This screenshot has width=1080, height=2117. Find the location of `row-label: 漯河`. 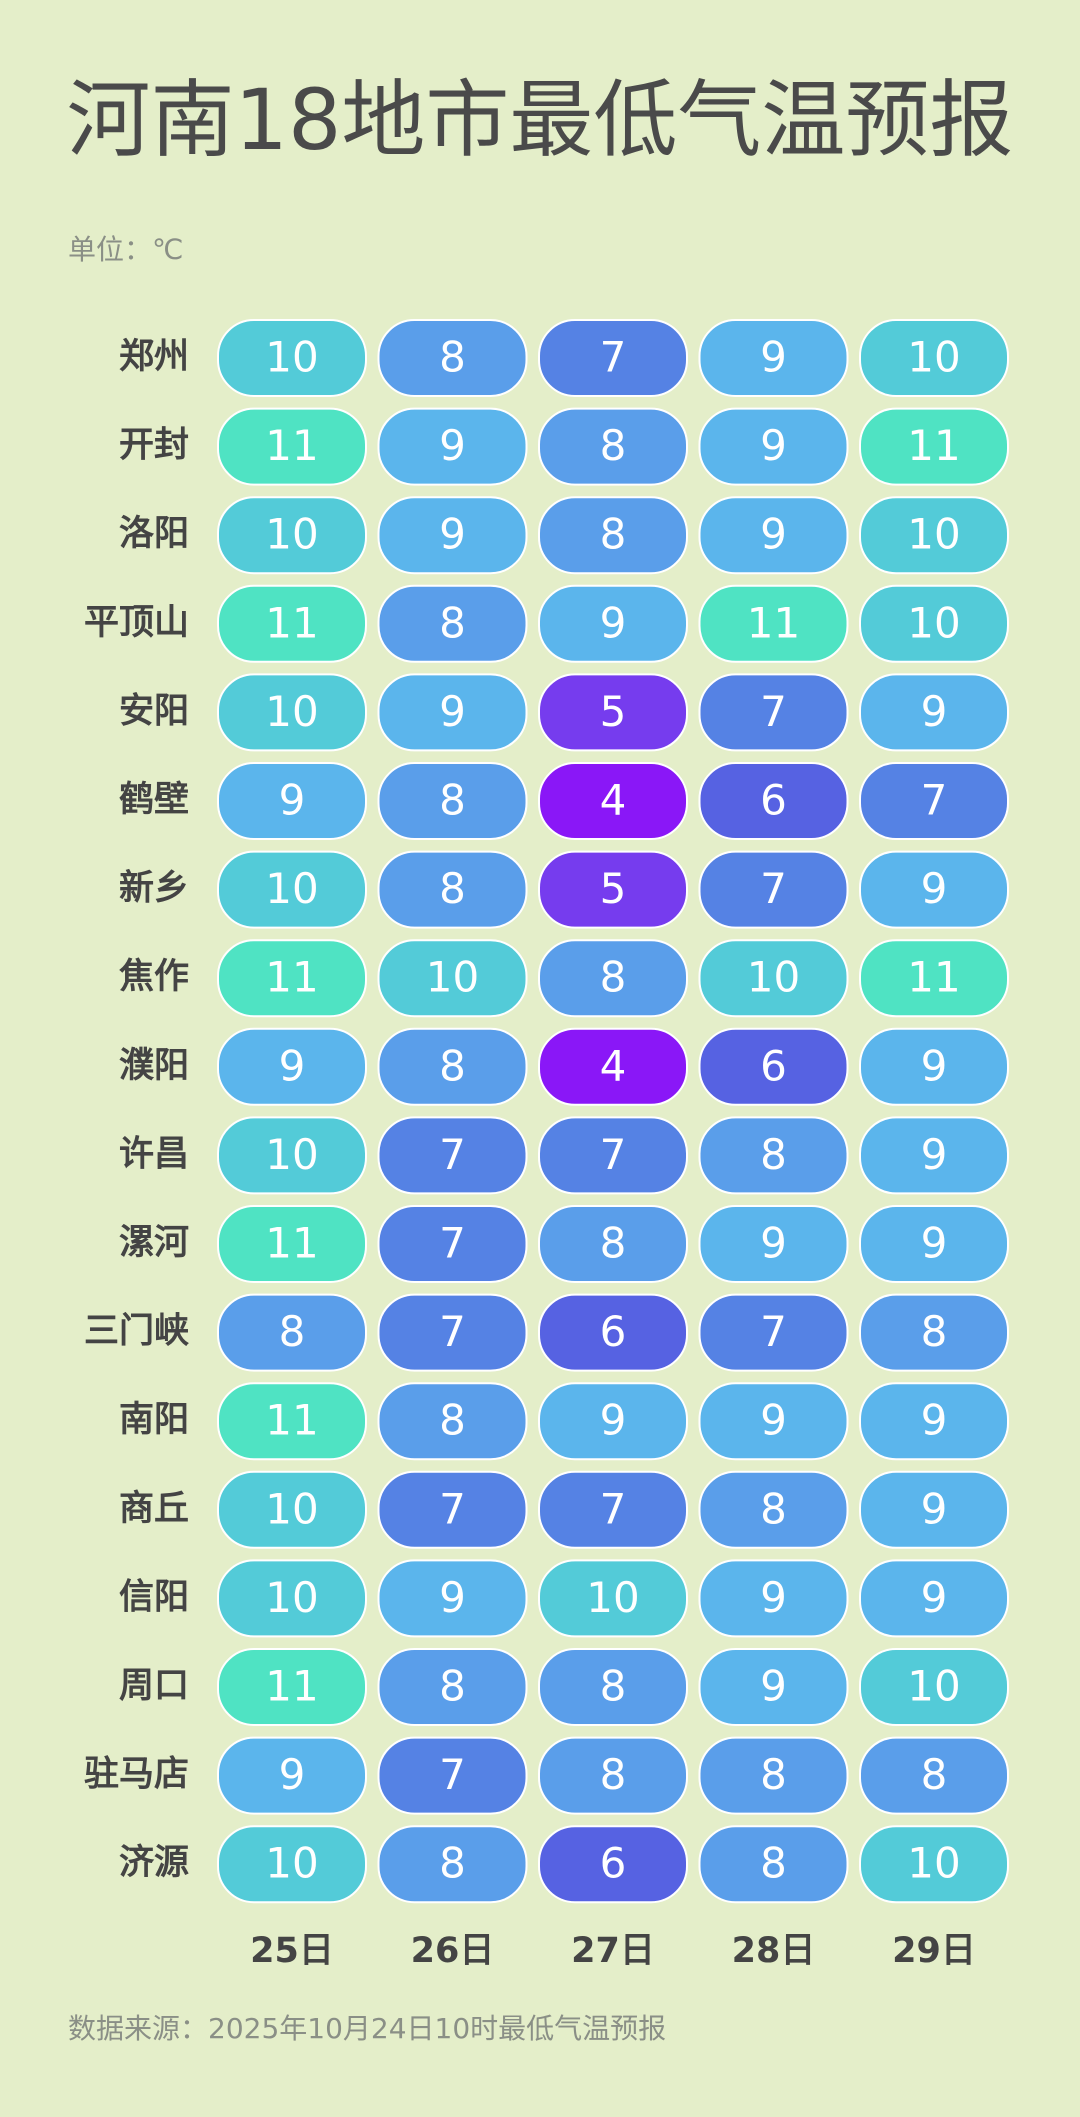

row-label: 漯河 is located at coordinates (154, 1243).